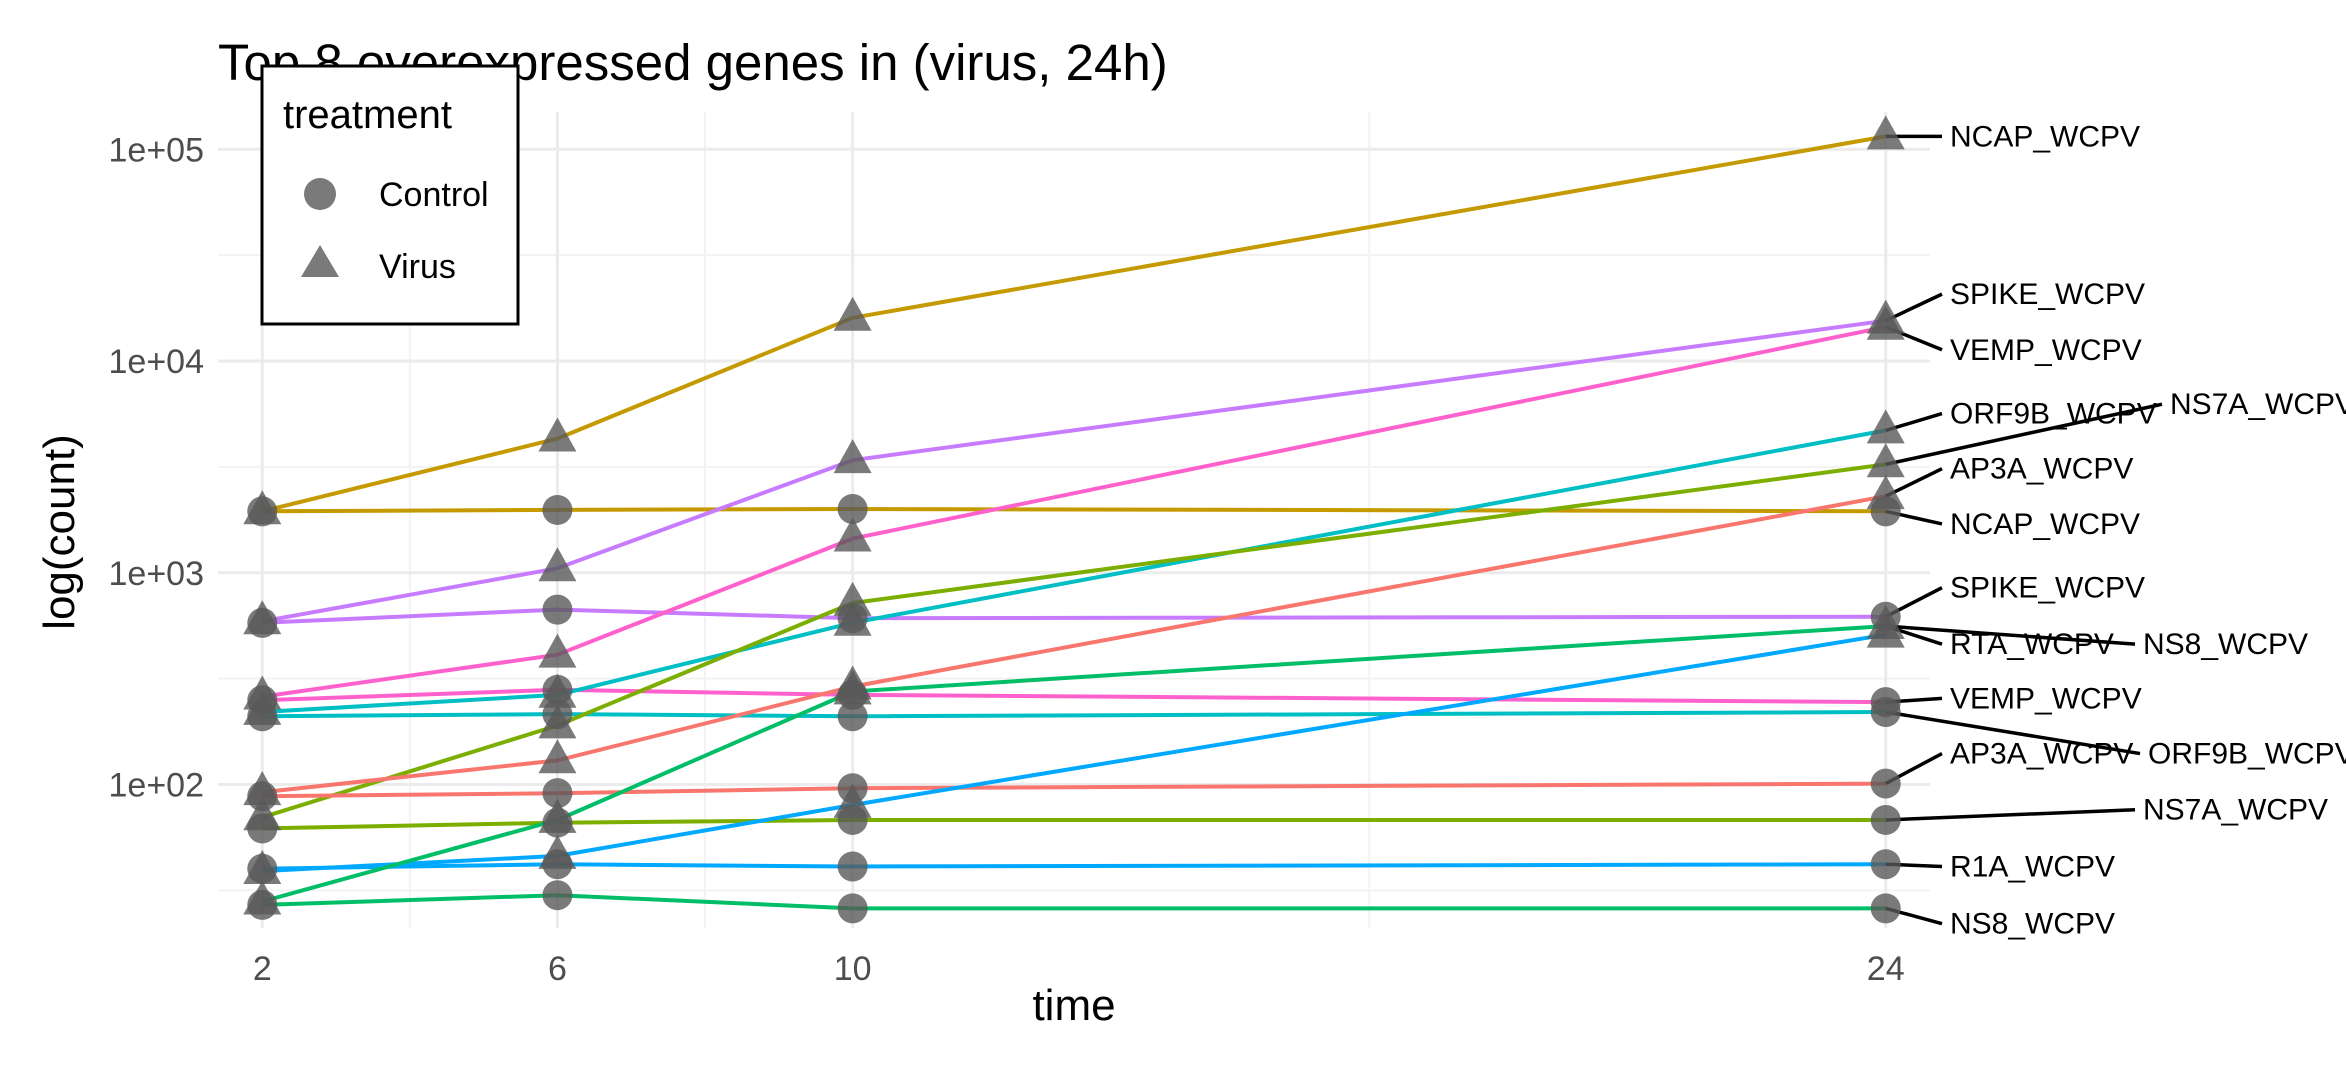 The height and width of the screenshot is (1075, 2346). I want to click on legend-title: treatment, so click(367, 115).